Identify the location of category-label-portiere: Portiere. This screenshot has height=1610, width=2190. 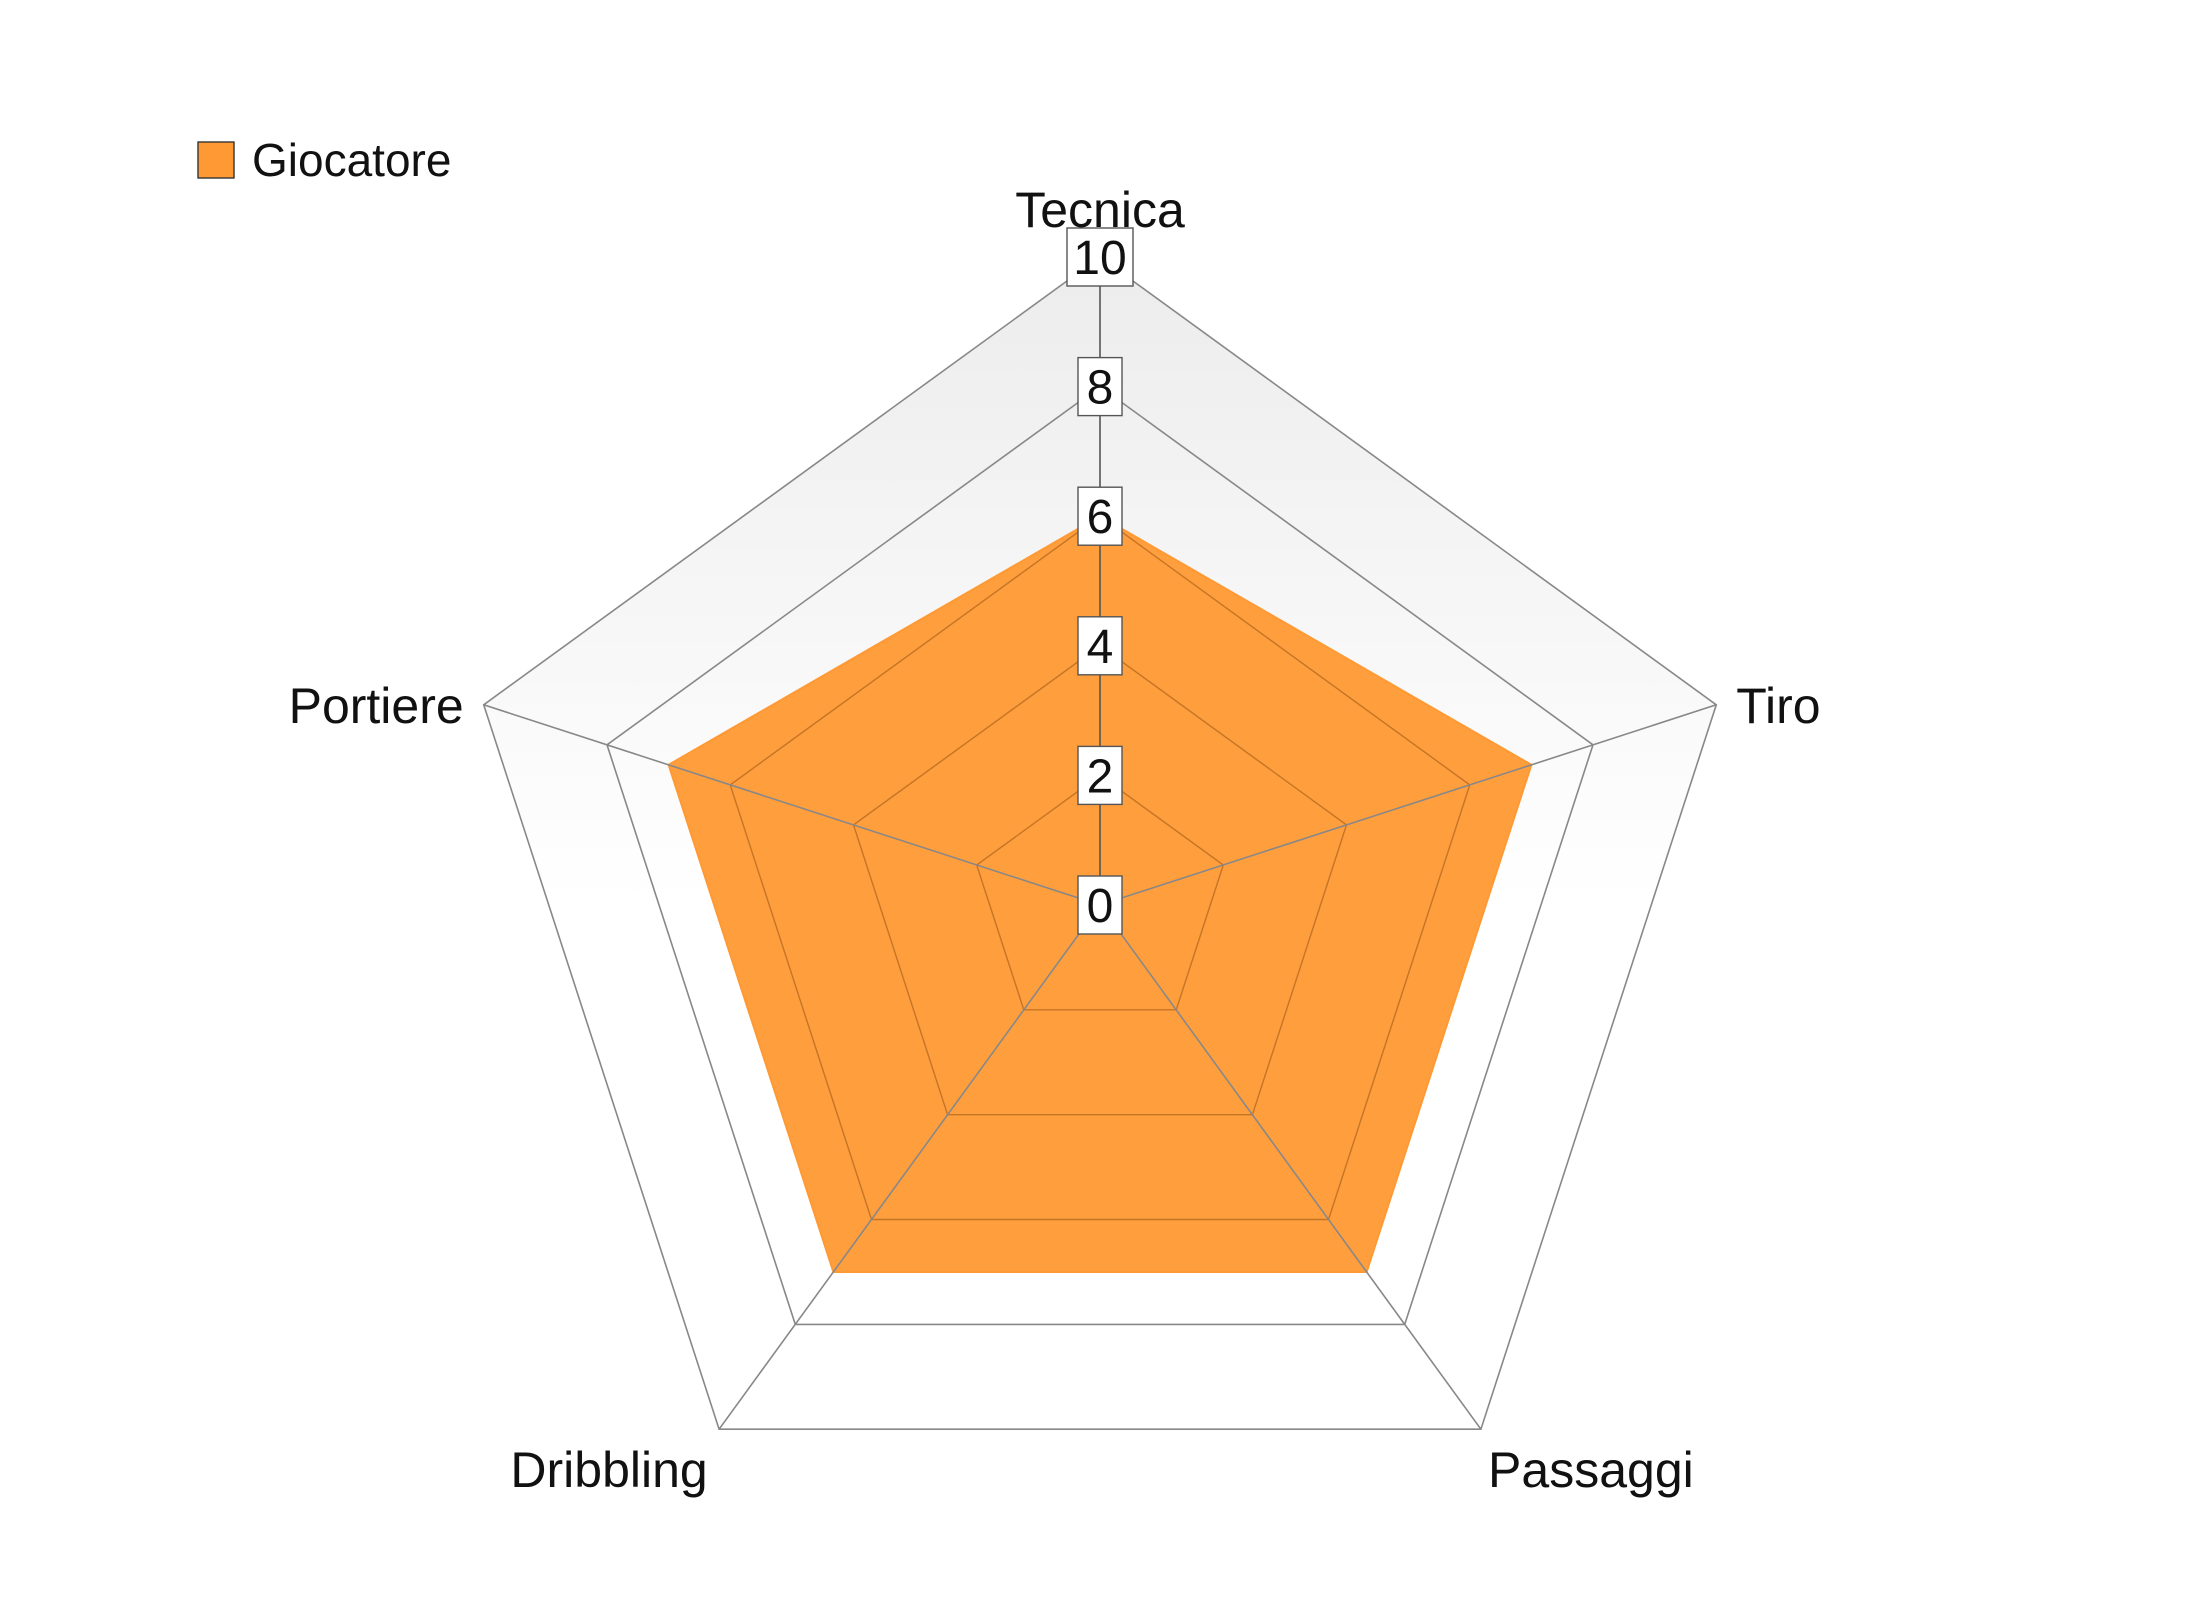
(376, 706).